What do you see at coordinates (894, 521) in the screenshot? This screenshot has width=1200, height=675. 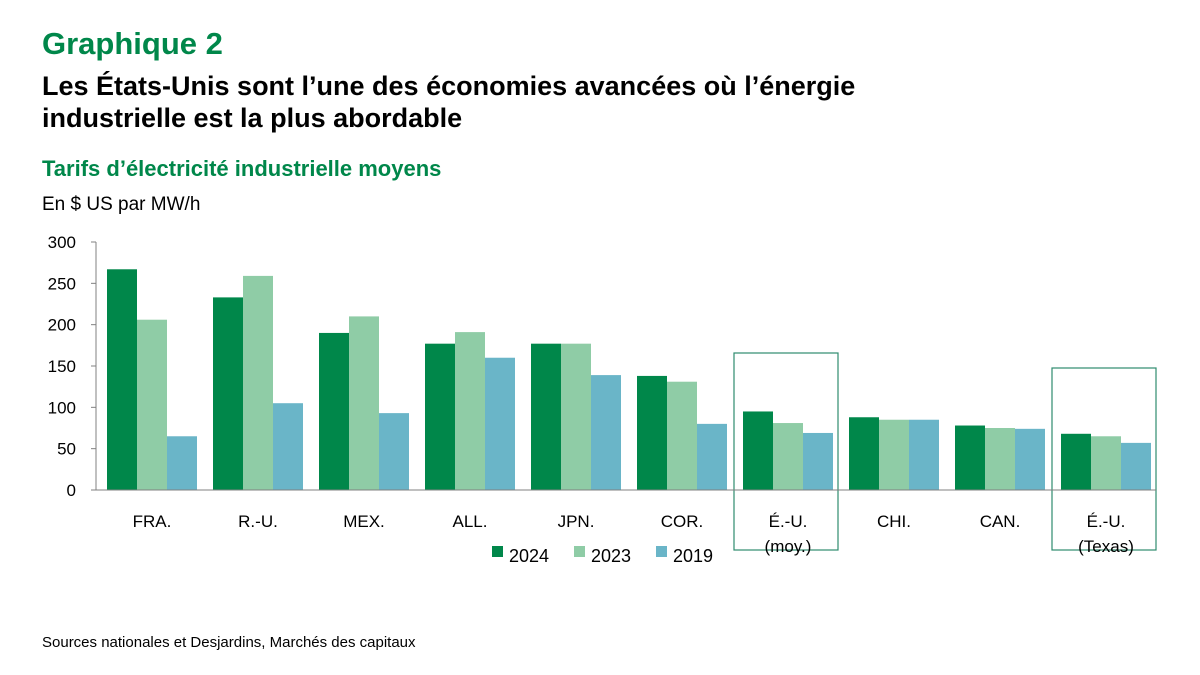 I see `x-category-label: CHI.` at bounding box center [894, 521].